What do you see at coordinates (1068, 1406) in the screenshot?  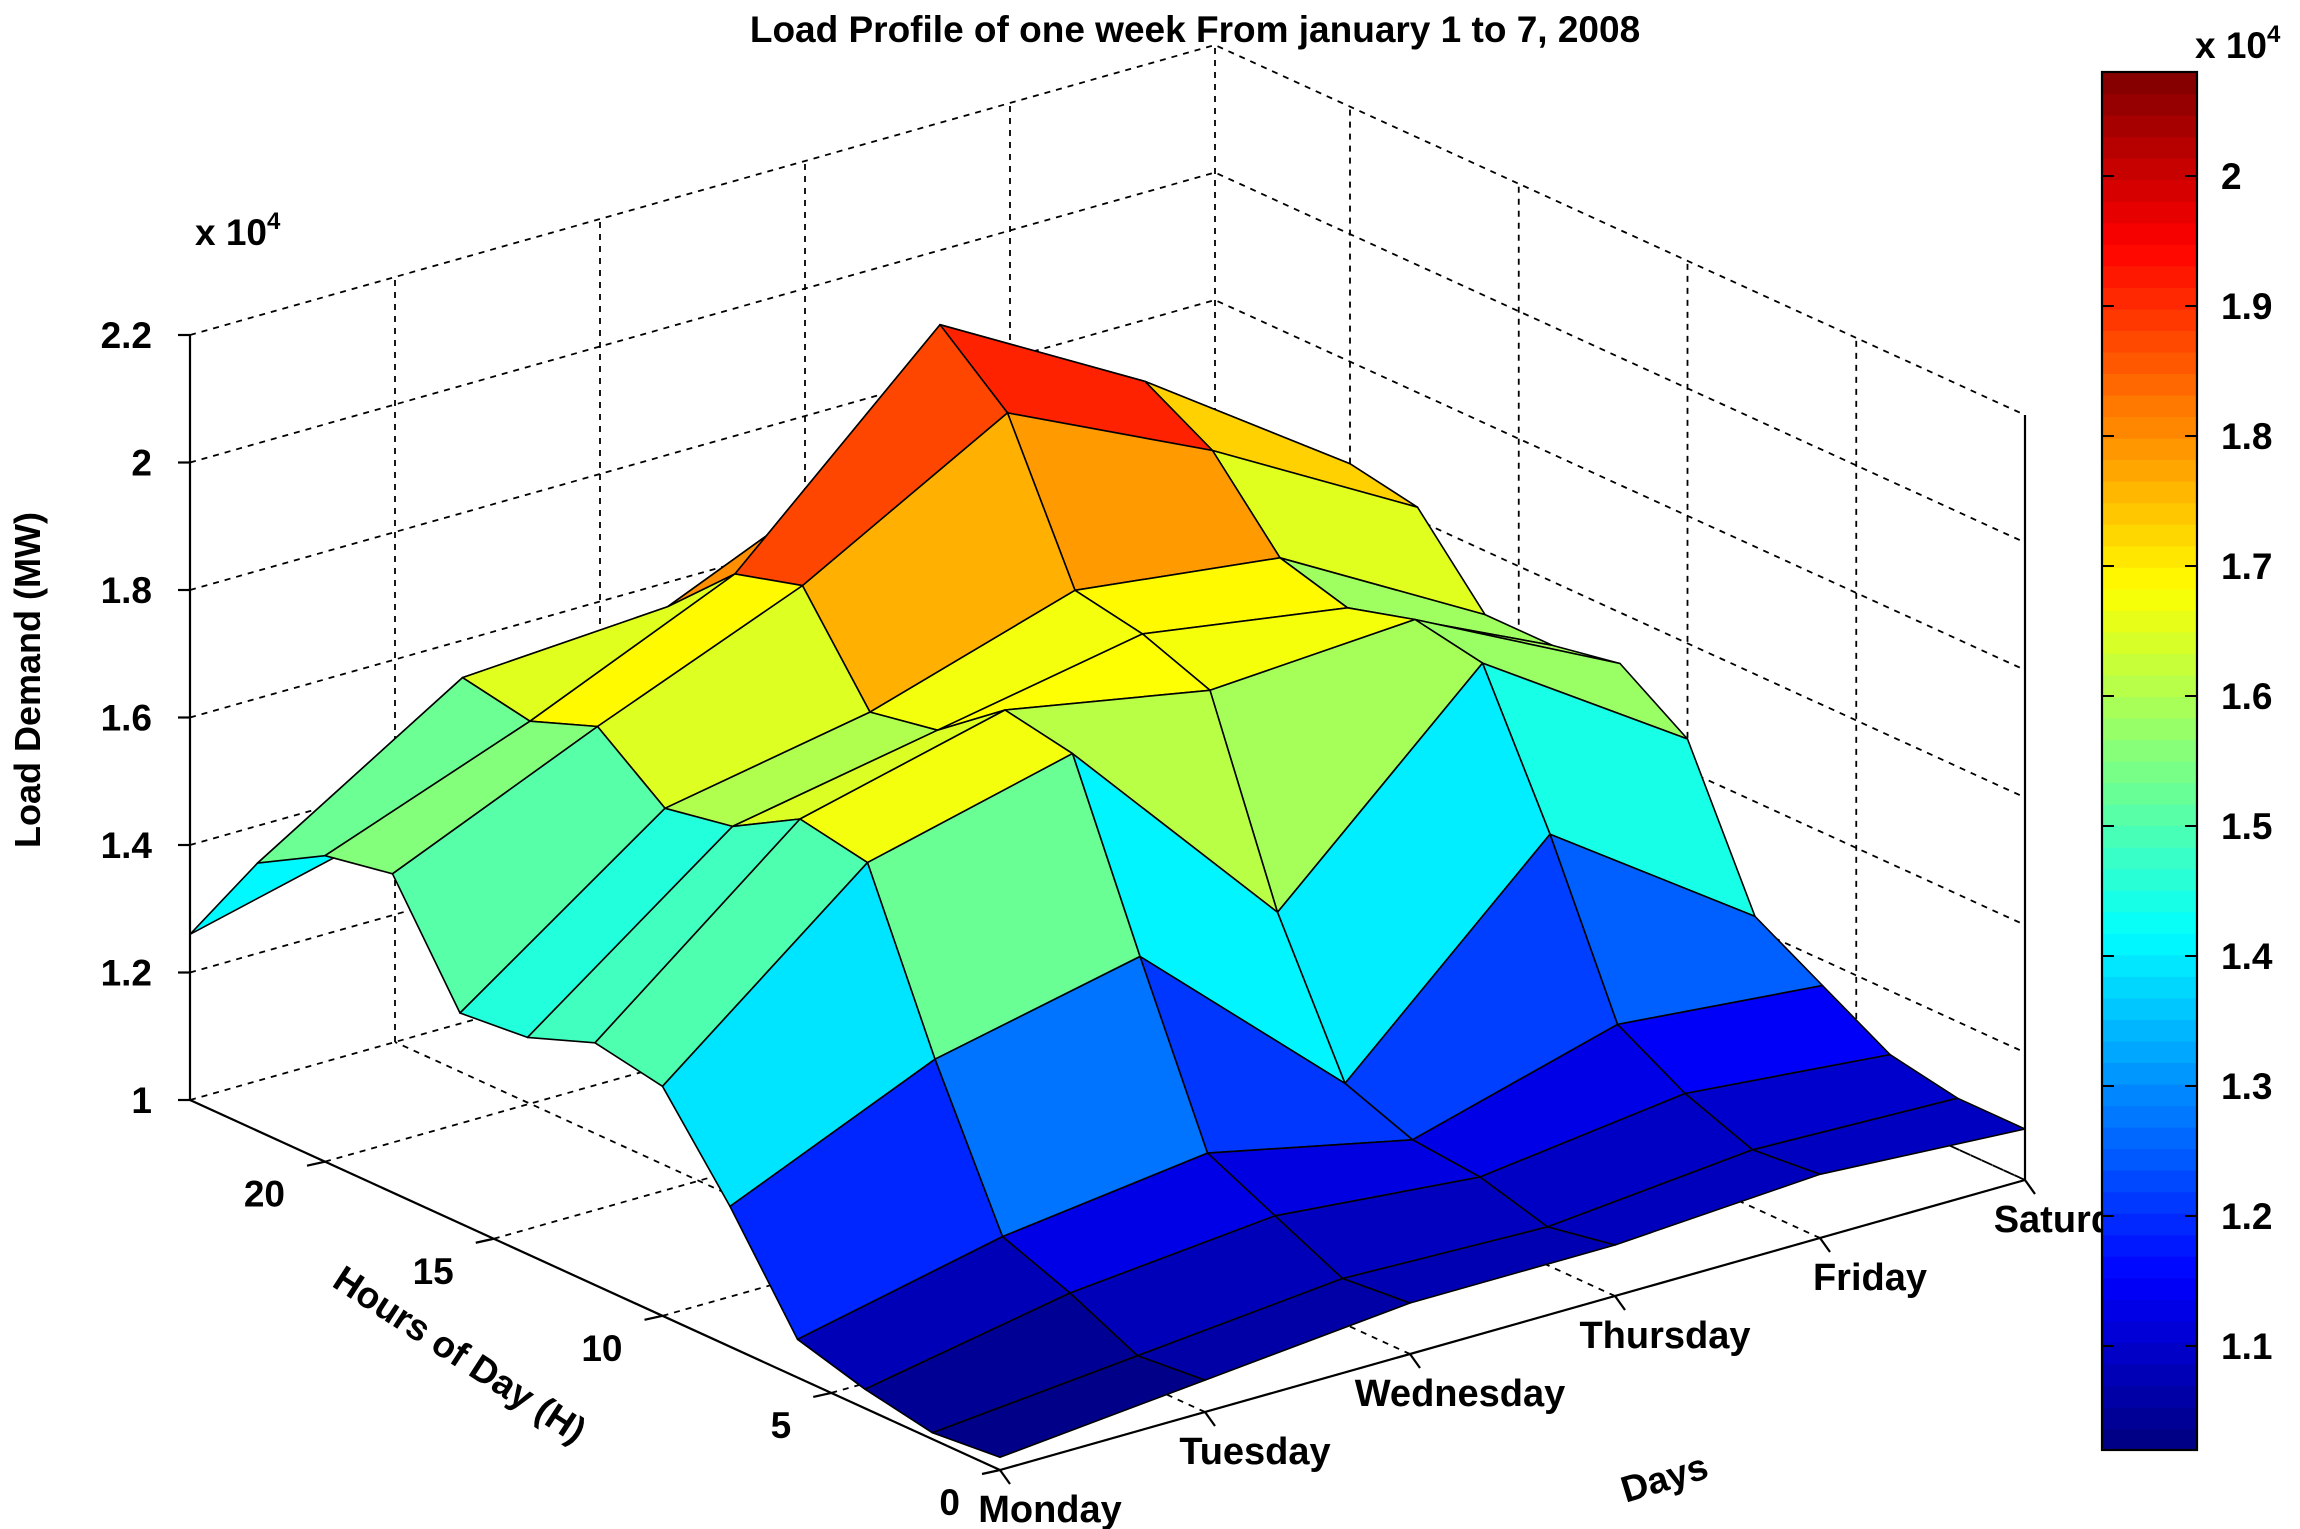 I see `surface-patch-day0-hour0` at bounding box center [1068, 1406].